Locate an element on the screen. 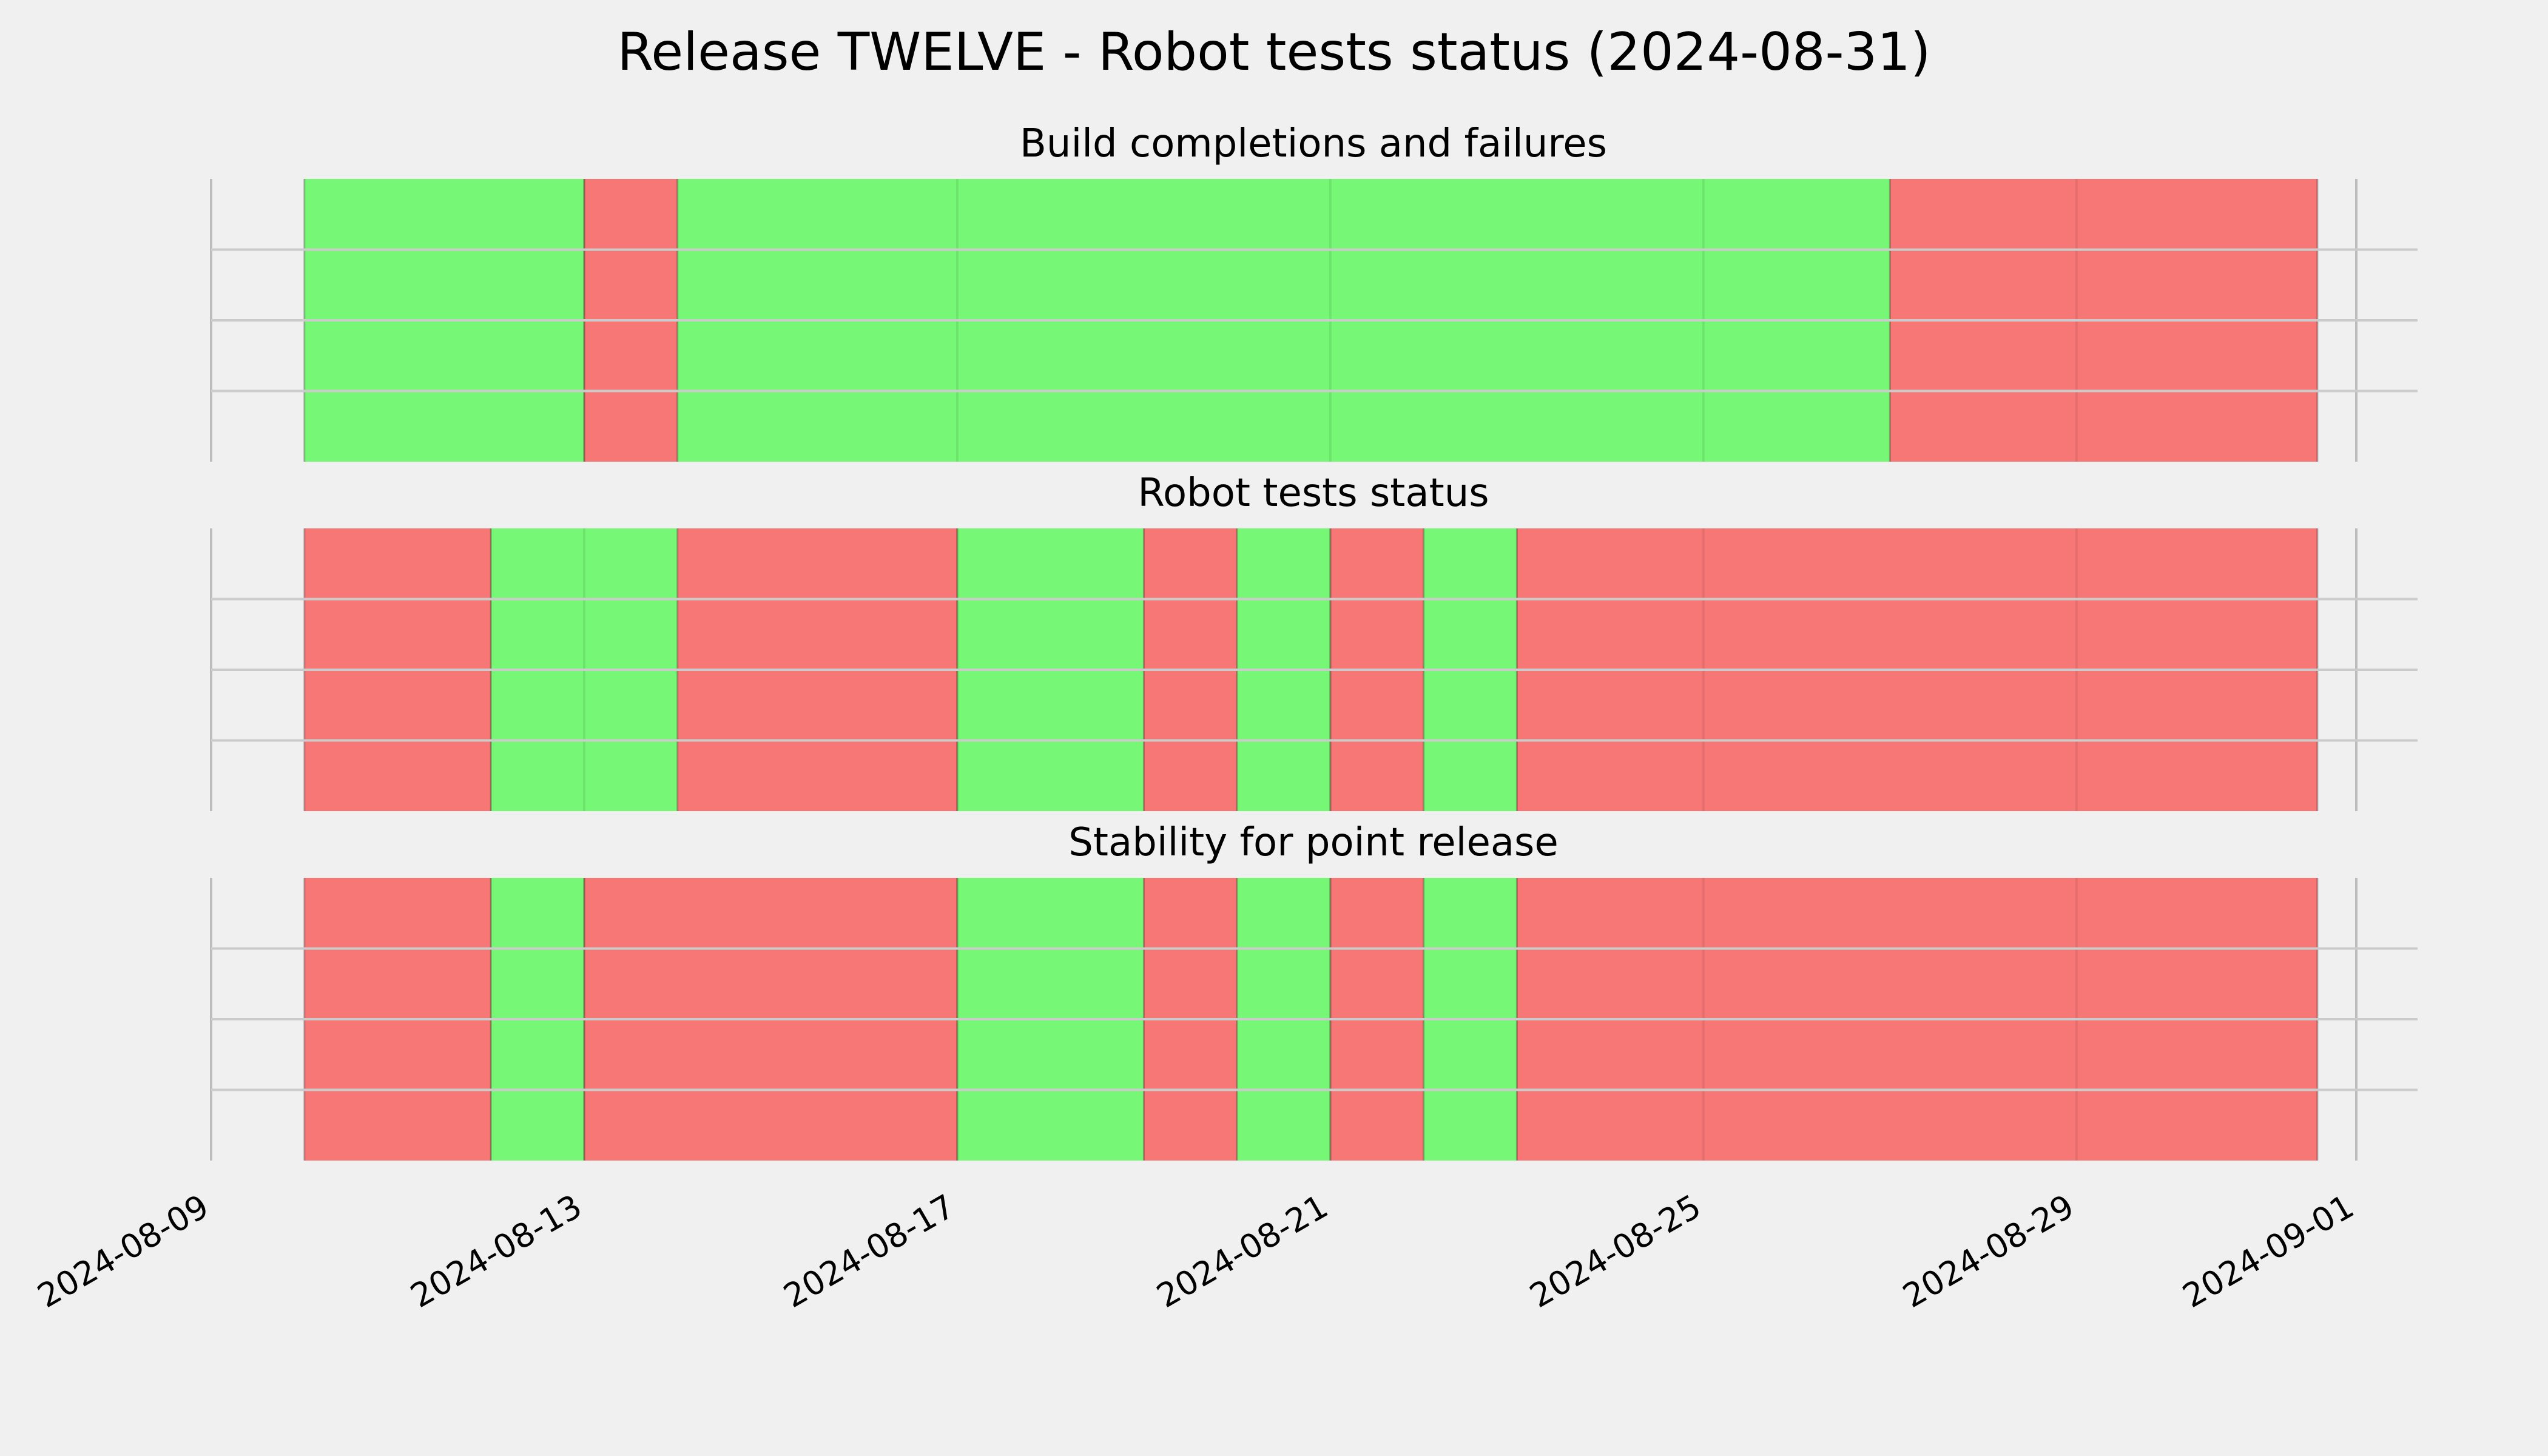  panel-title: Build completions and failures is located at coordinates (1313, 143).